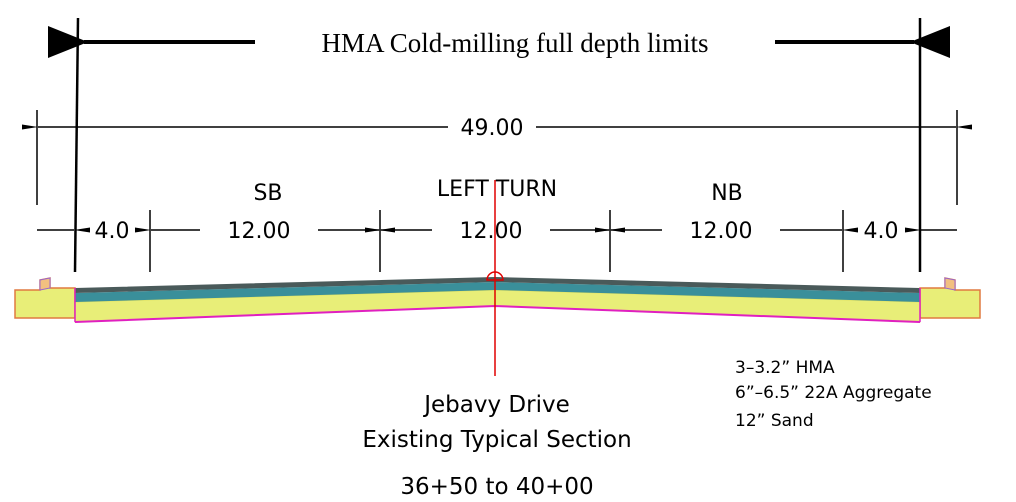 Image resolution: width=1016 pixels, height=502 pixels. Describe the element at coordinates (495, 405) in the screenshot. I see `road-name: Jebavy Drive` at that location.